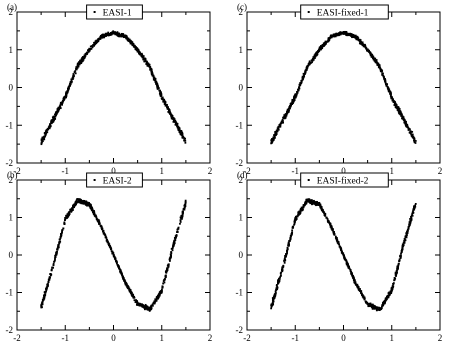  I want to click on x-tick-label: 1, so click(162, 171).